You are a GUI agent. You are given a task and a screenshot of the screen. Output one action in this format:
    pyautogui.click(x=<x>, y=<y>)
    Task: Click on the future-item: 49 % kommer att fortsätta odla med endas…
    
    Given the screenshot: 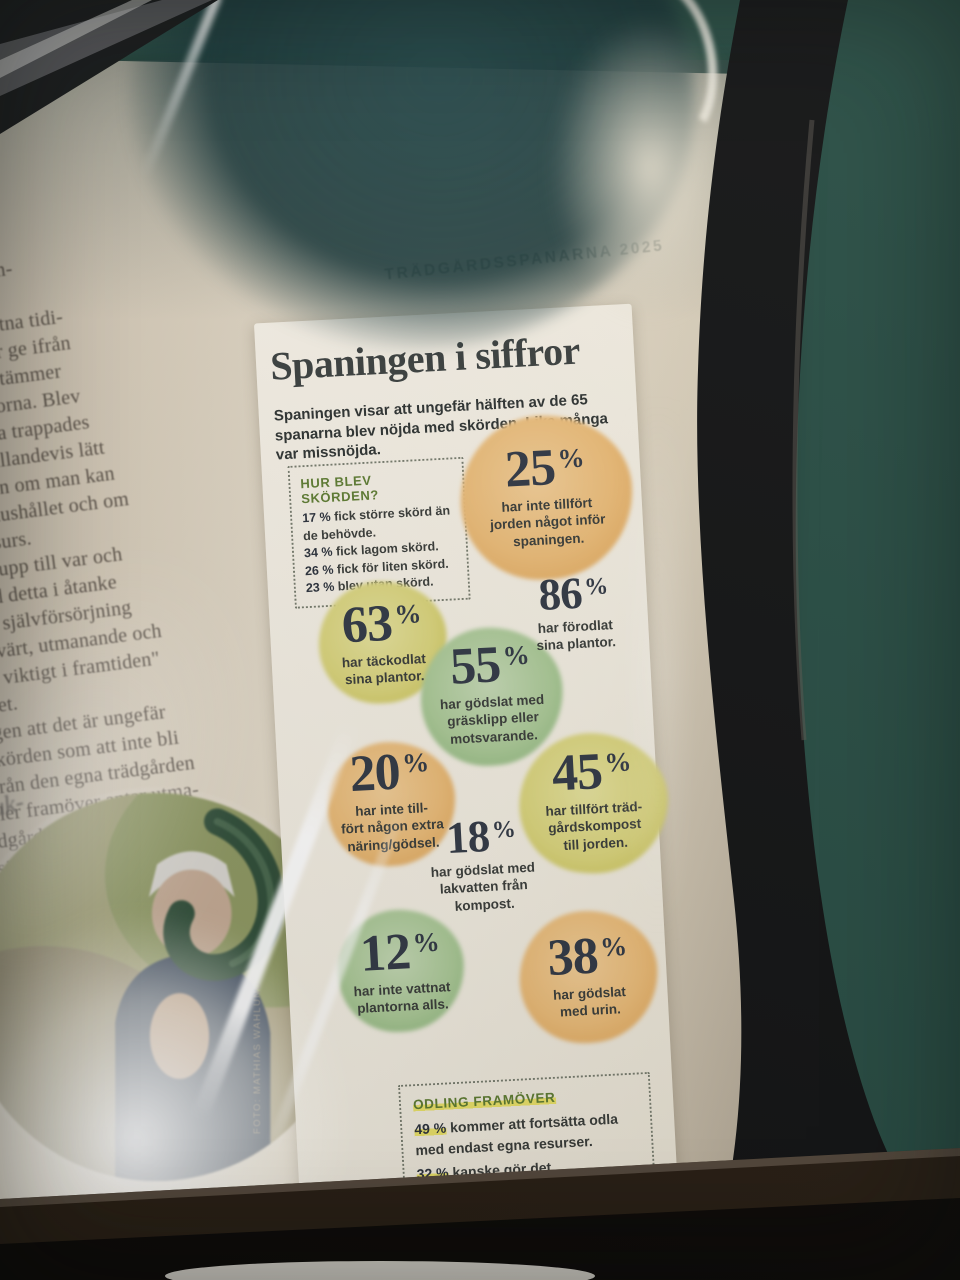 What is the action you would take?
    pyautogui.click(x=516, y=1134)
    